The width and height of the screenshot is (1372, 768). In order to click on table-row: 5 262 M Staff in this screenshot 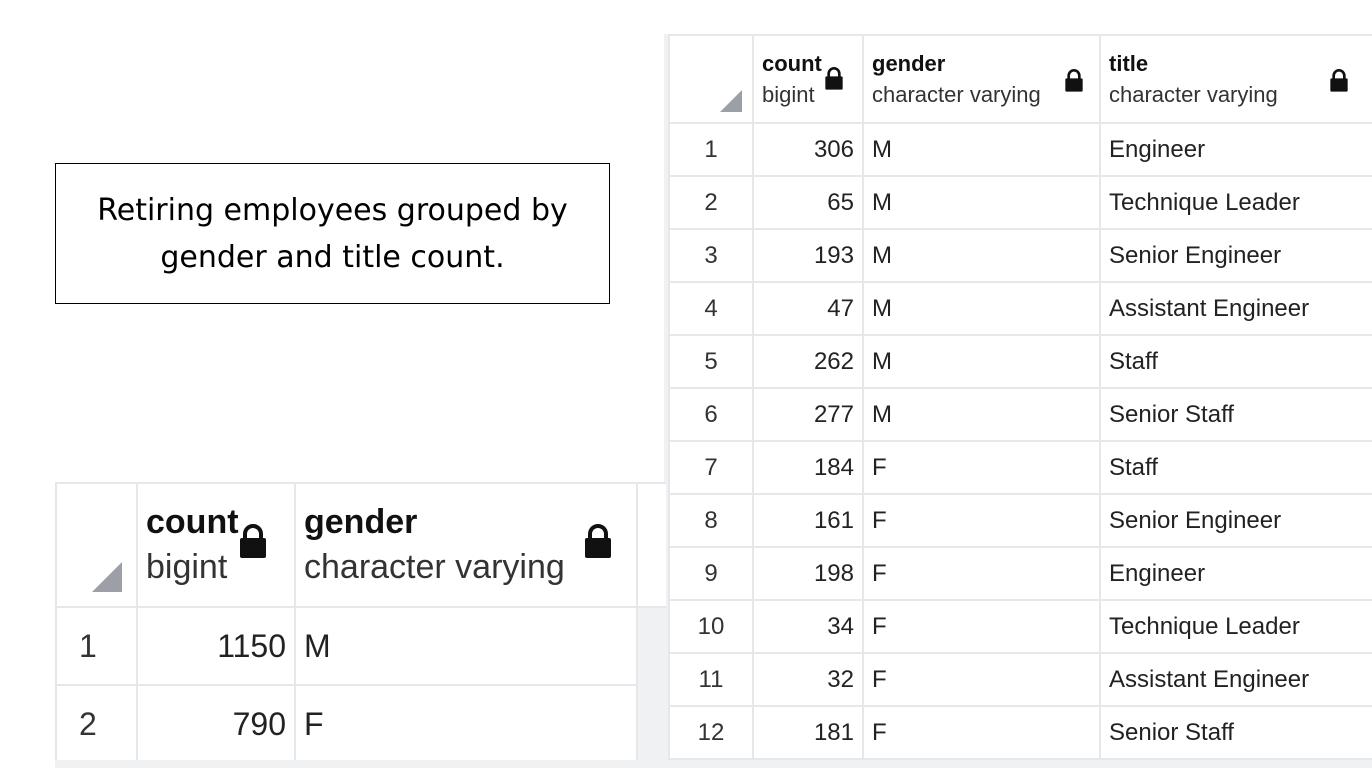, I will do `click(1020, 361)`.